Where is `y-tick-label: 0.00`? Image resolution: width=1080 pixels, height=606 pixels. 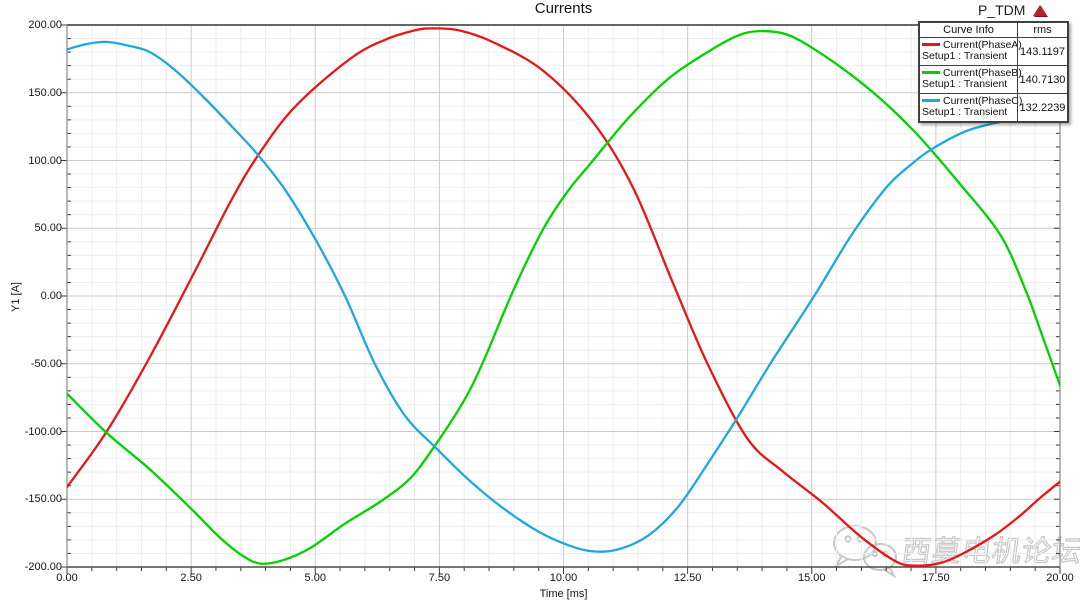
y-tick-label: 0.00 is located at coordinates (51, 296).